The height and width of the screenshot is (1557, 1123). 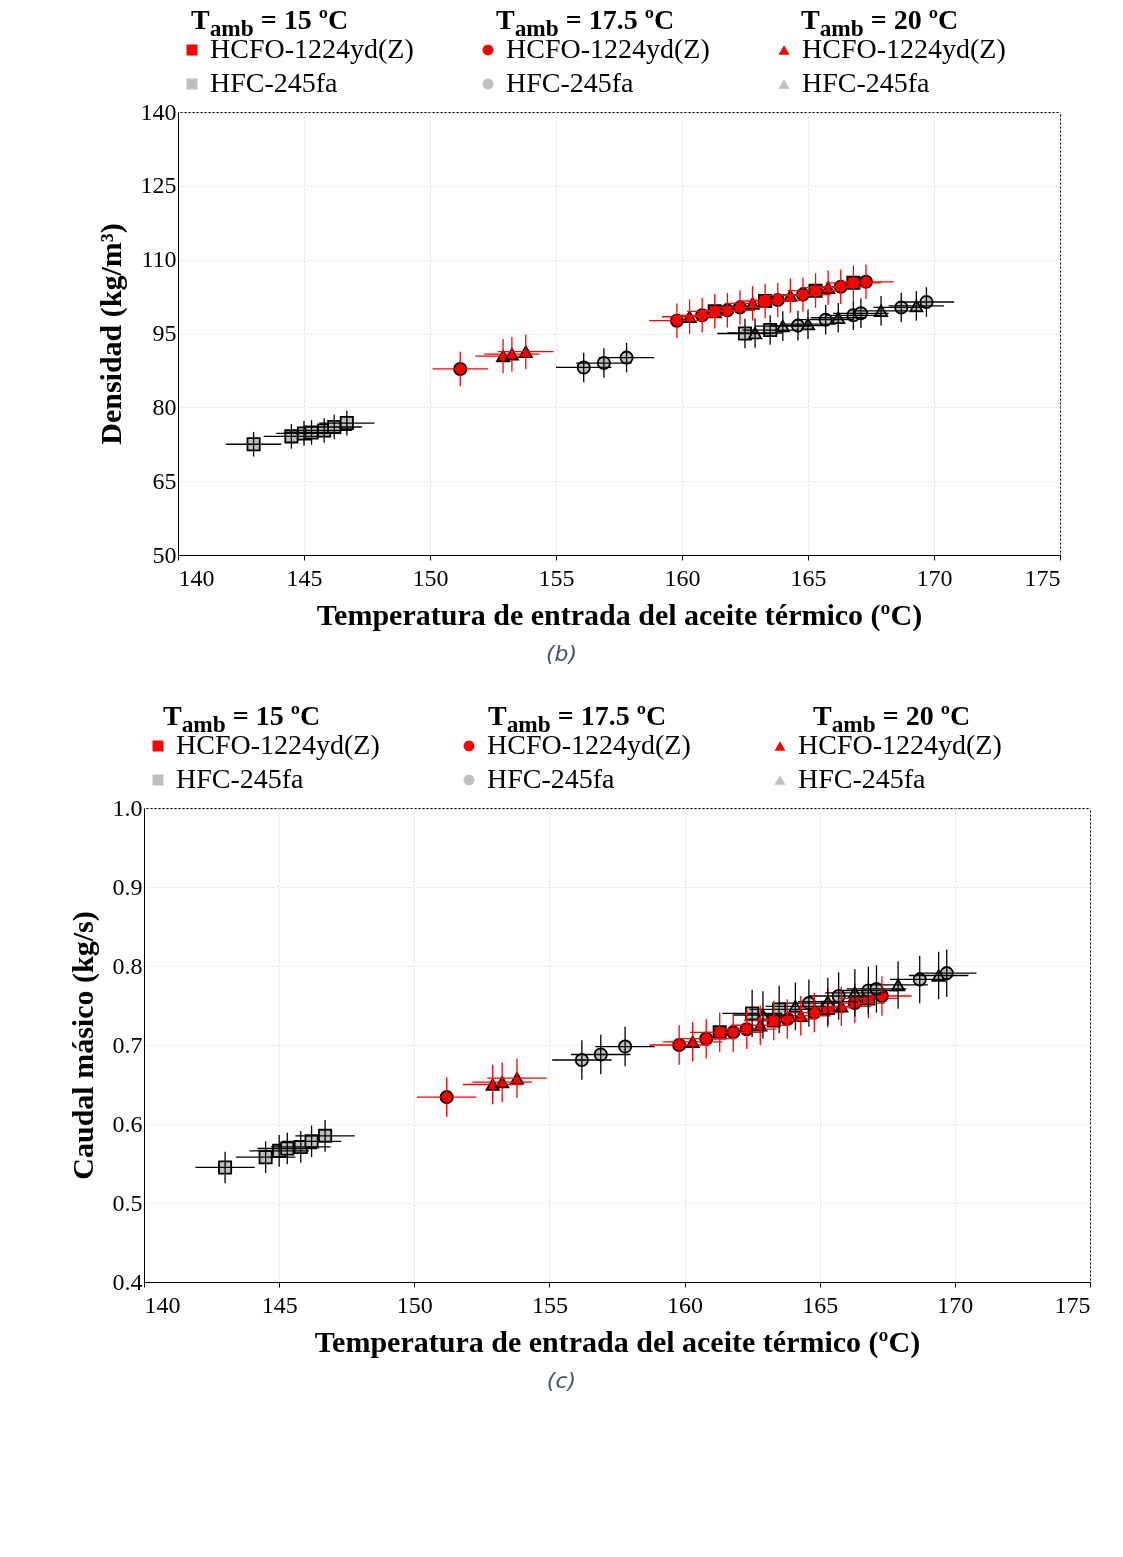 What do you see at coordinates (127, 1281) in the screenshot?
I see `y-tick-label: 0.4` at bounding box center [127, 1281].